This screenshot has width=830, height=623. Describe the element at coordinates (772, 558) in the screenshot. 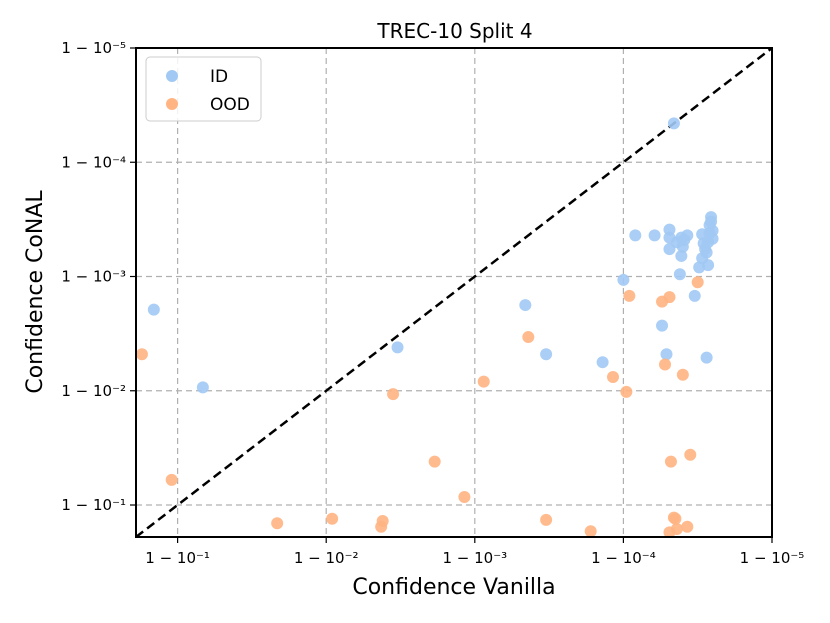

I see `x-tick-label: 1 − 10⁻⁵` at that location.